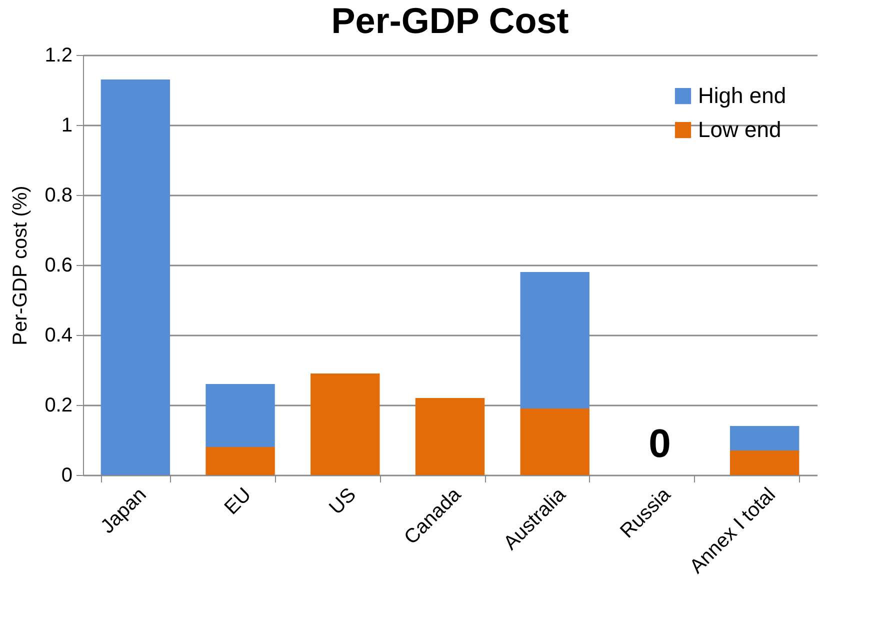  Describe the element at coordinates (58, 405) in the screenshot. I see `y-tick-label: 0.2` at that location.